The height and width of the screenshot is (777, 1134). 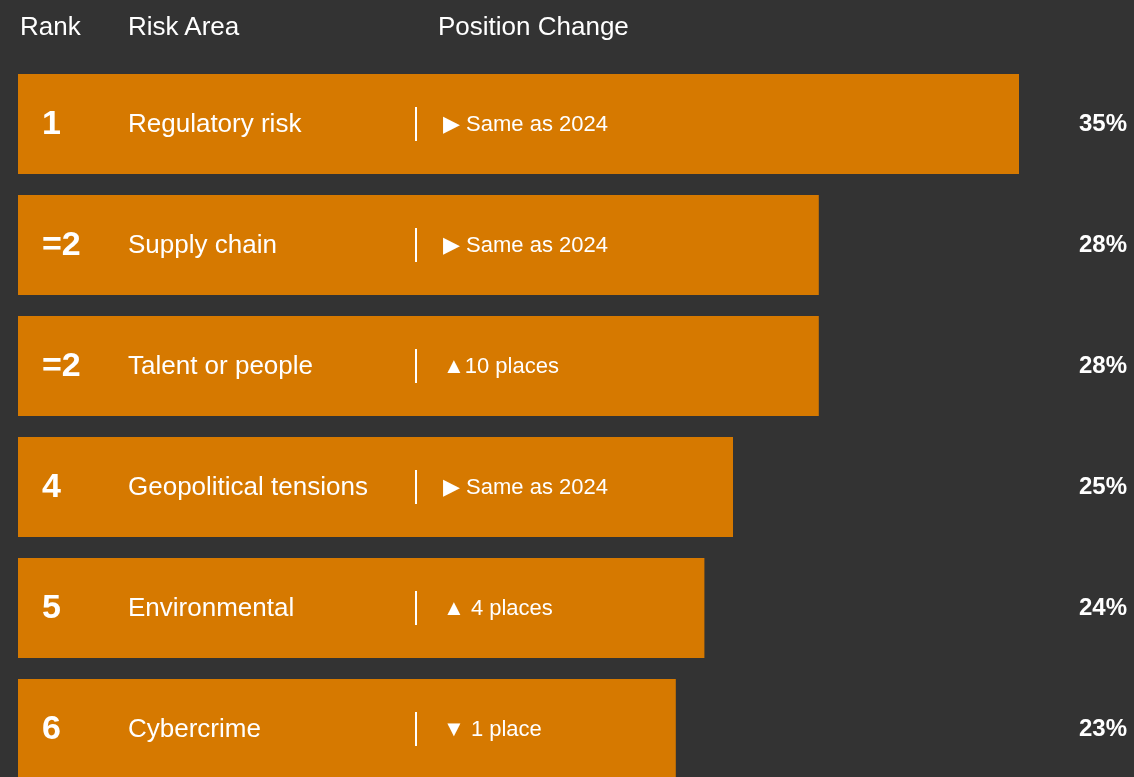 I want to click on annotation: ▲10 places, so click(x=501, y=365).